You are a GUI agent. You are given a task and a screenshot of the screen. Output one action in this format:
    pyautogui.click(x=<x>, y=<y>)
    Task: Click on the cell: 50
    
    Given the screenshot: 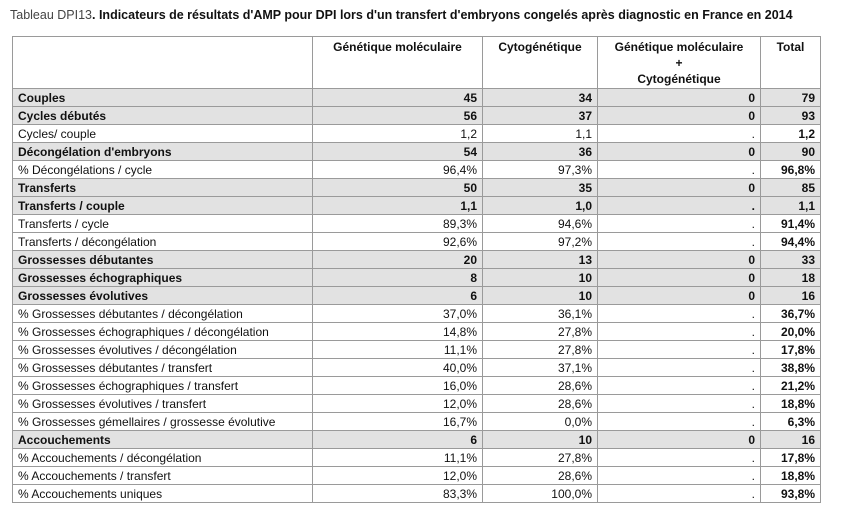 What is the action you would take?
    pyautogui.click(x=397, y=187)
    